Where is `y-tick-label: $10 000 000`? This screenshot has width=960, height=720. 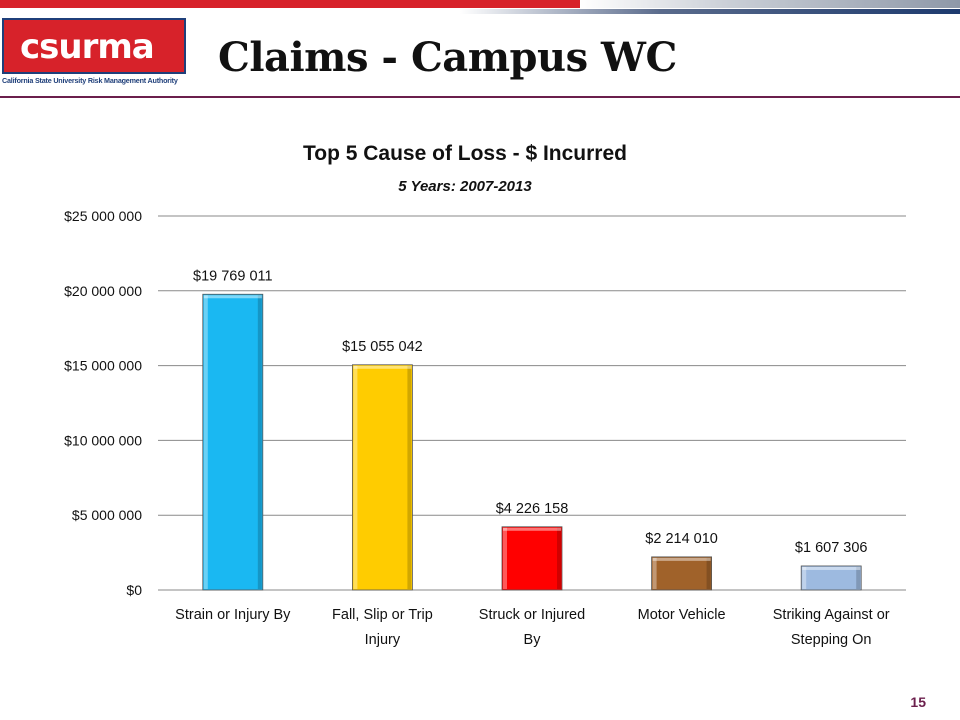
y-tick-label: $10 000 000 is located at coordinates (103, 440).